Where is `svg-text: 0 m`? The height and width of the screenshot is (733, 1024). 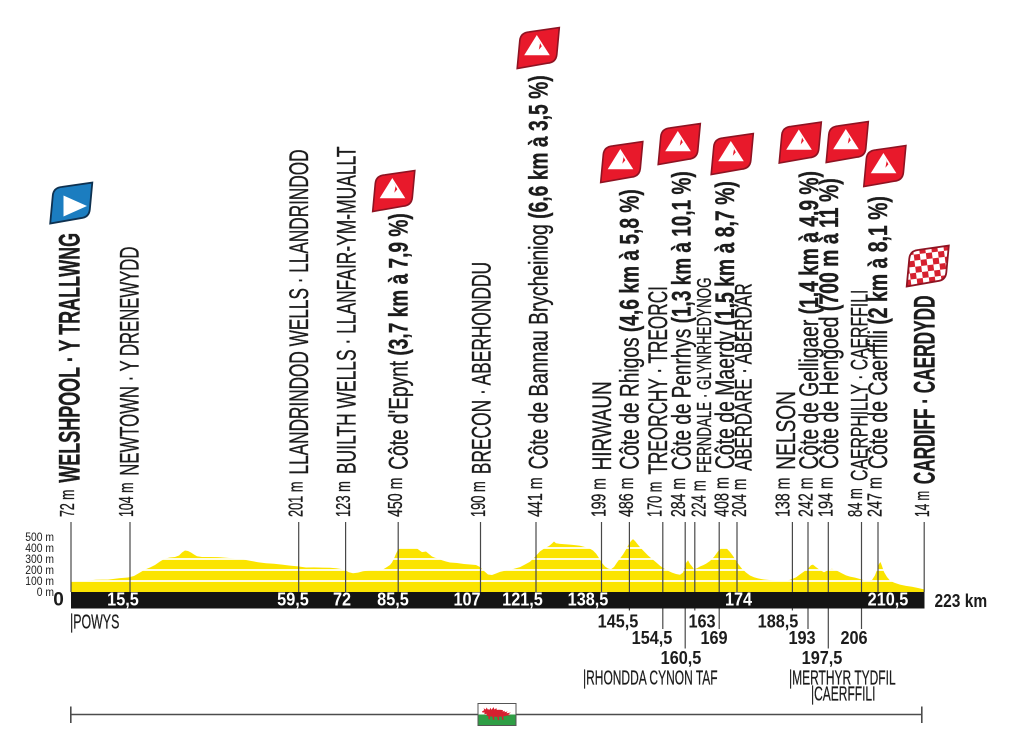
svg-text: 0 m is located at coordinates (45, 592).